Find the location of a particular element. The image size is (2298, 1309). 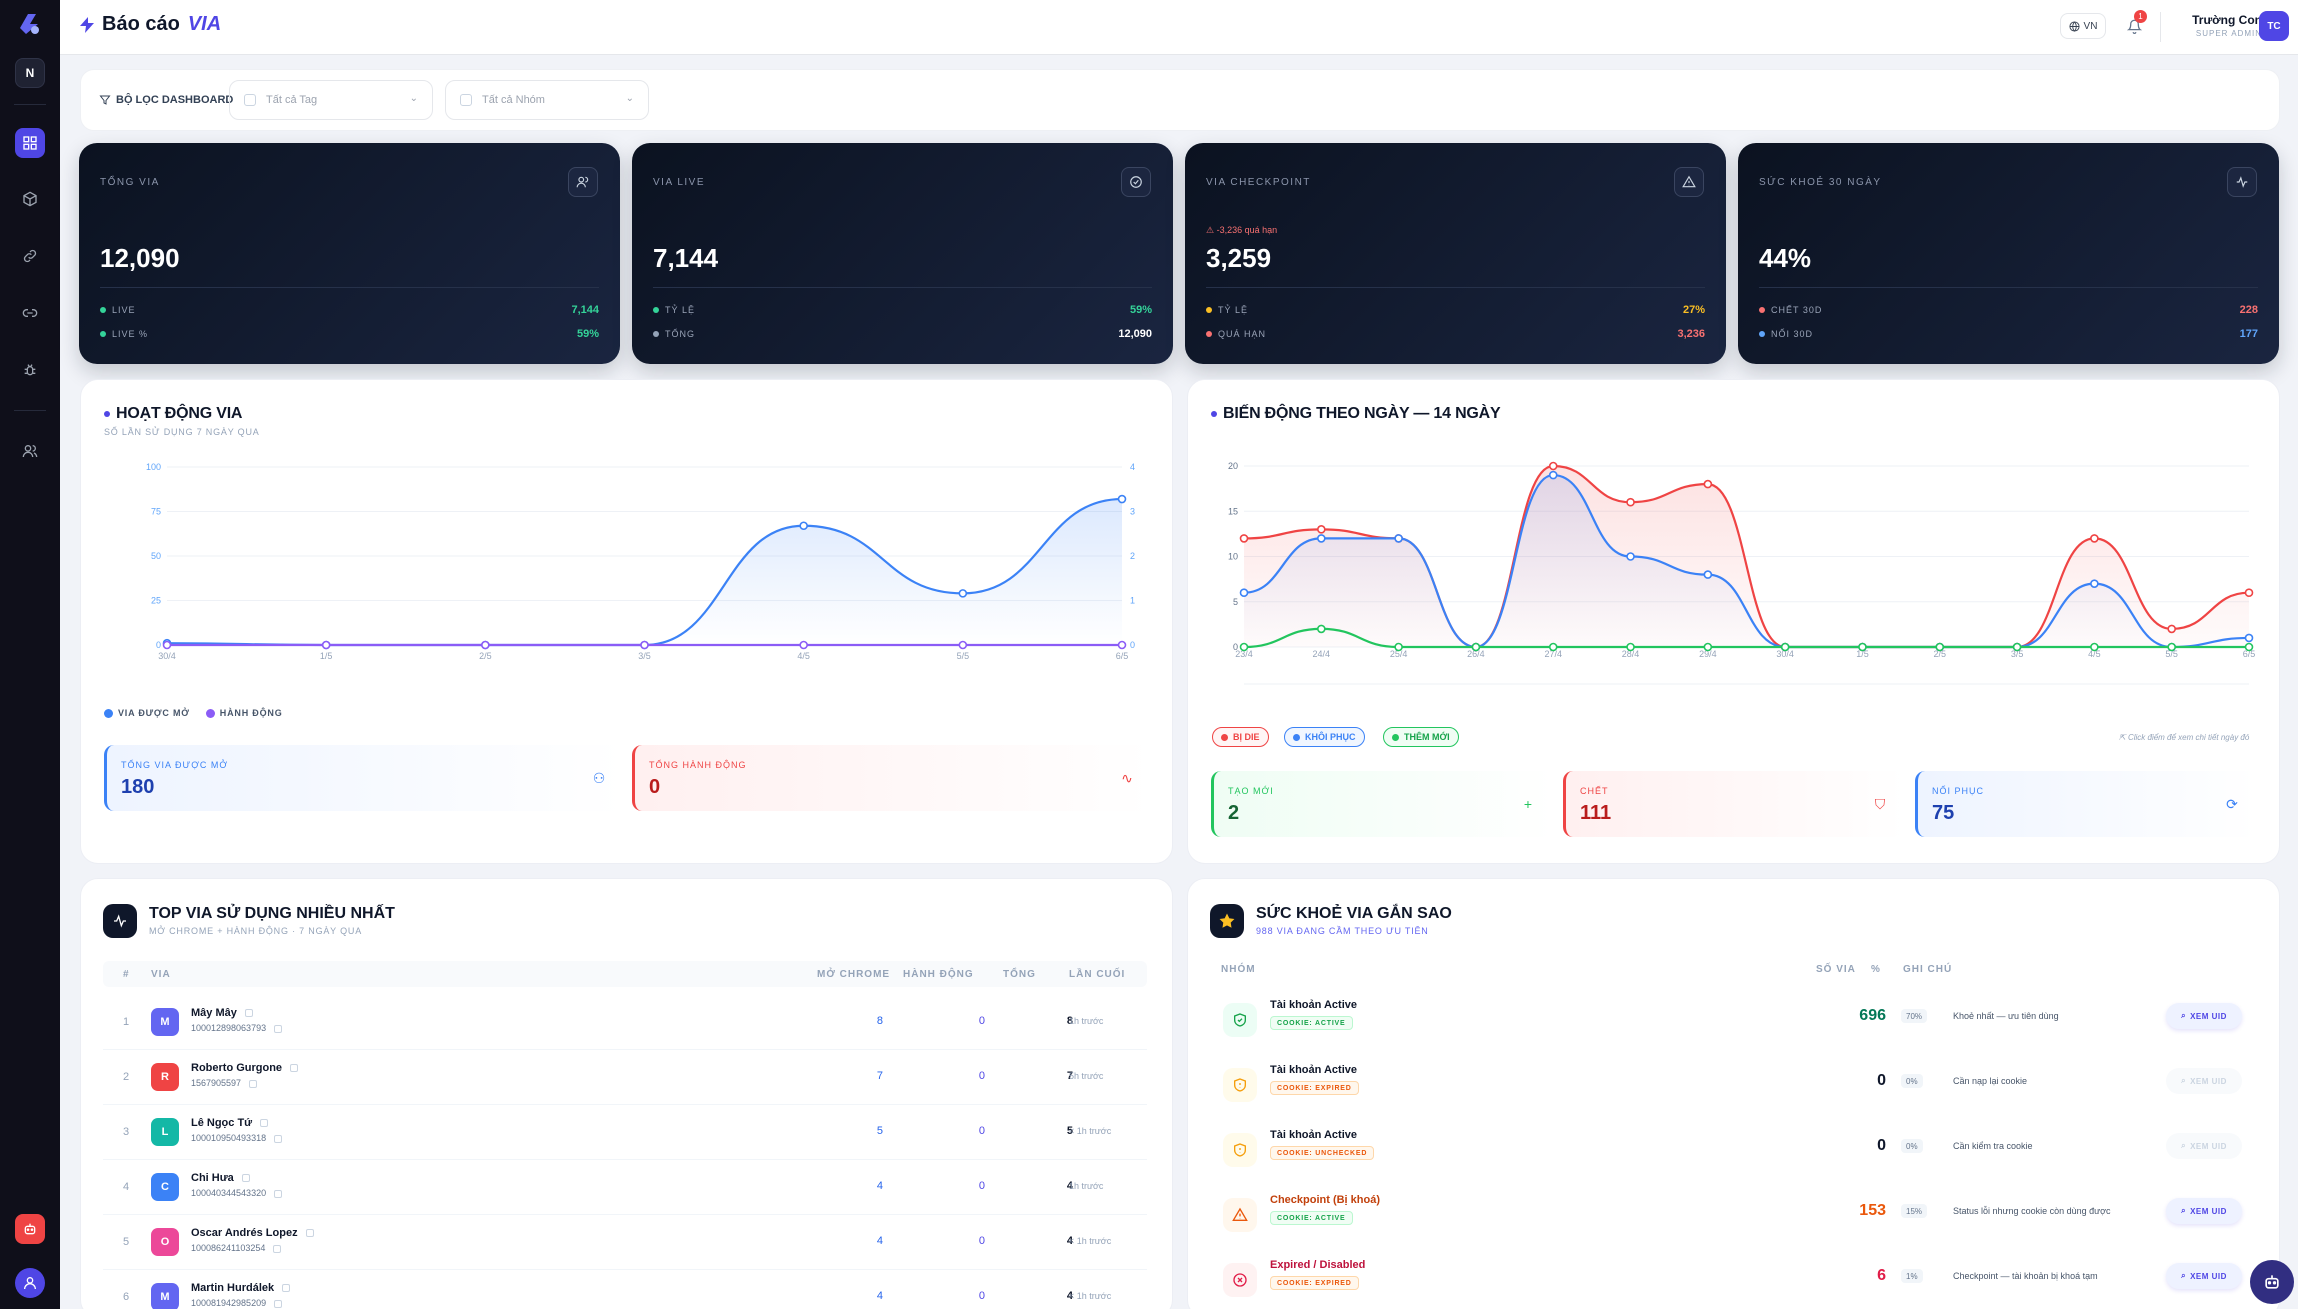

activity-legend: VIA ĐƯỢC MỞ HÀNH ĐỘNG is located at coordinates (193, 713).